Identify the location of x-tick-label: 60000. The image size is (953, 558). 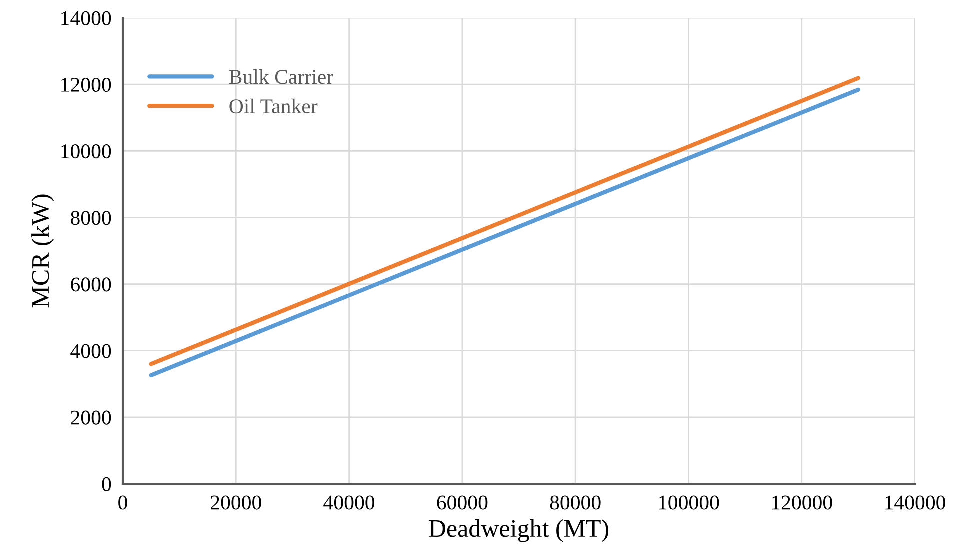
(462, 503).